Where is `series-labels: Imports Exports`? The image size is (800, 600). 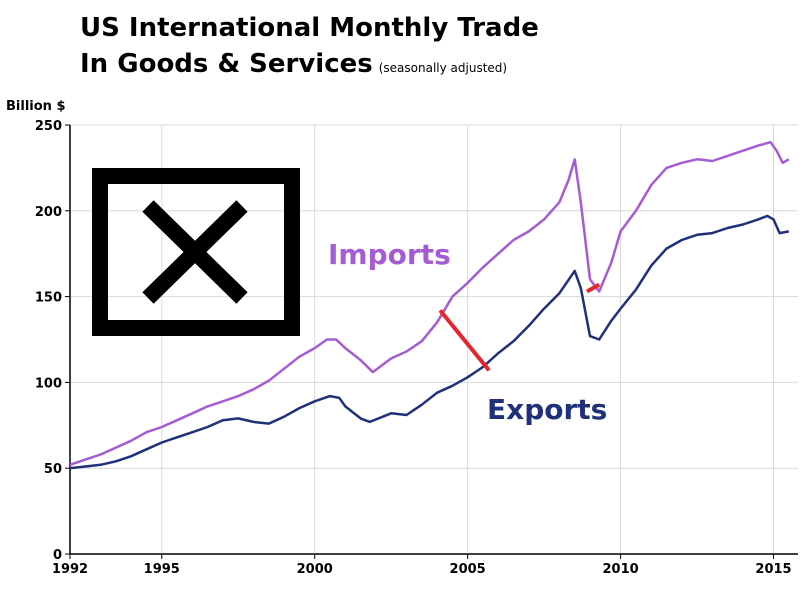 series-labels: Imports Exports is located at coordinates (467, 332).